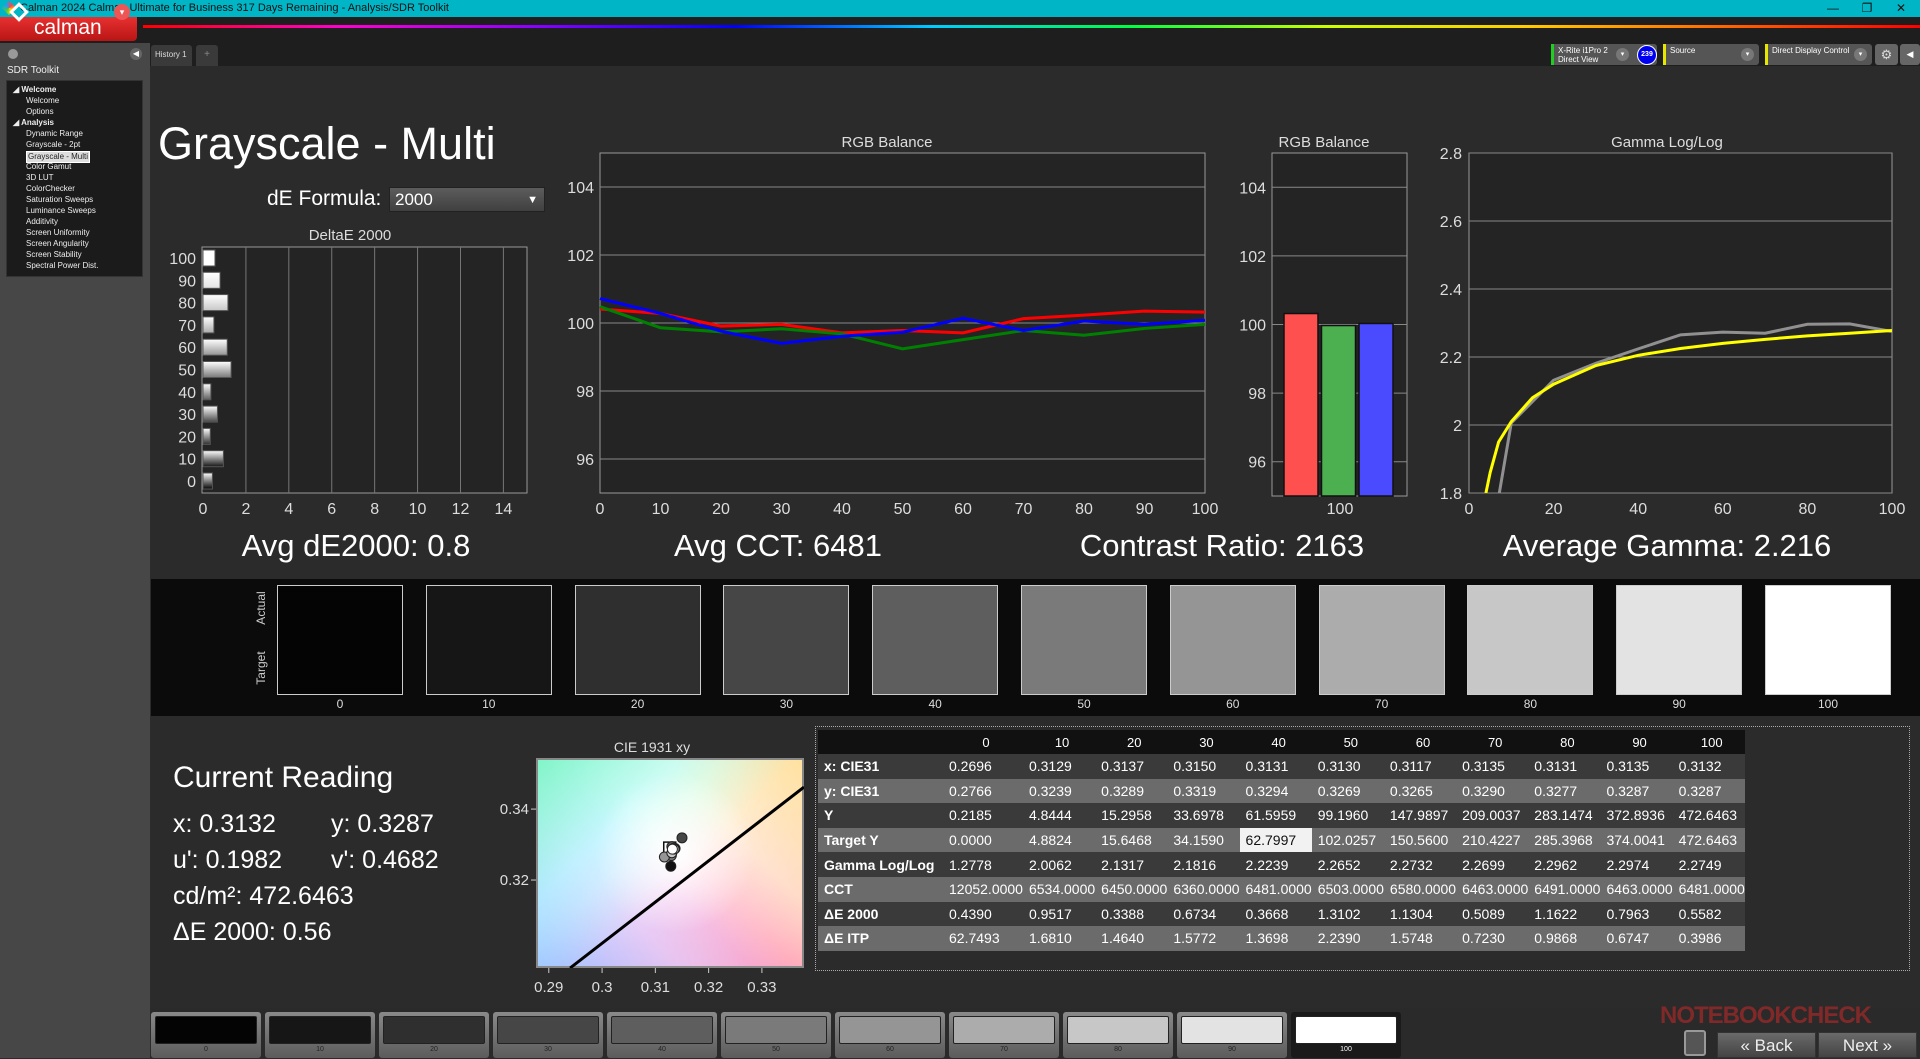 This screenshot has width=1920, height=1059. What do you see at coordinates (49, 166) in the screenshot?
I see `tree-item: Color Gamut` at bounding box center [49, 166].